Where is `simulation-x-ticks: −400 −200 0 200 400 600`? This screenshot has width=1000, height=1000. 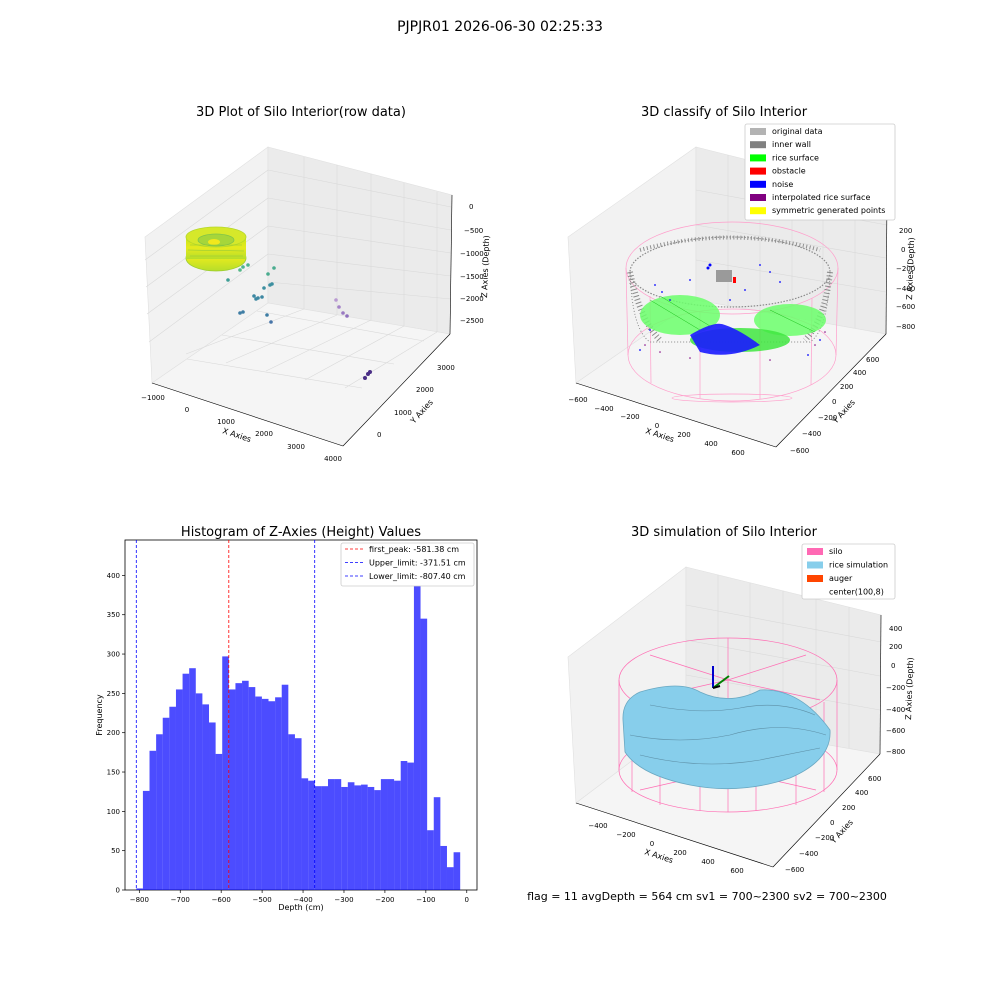 simulation-x-ticks: −400 −200 0 200 400 600 is located at coordinates (665, 848).